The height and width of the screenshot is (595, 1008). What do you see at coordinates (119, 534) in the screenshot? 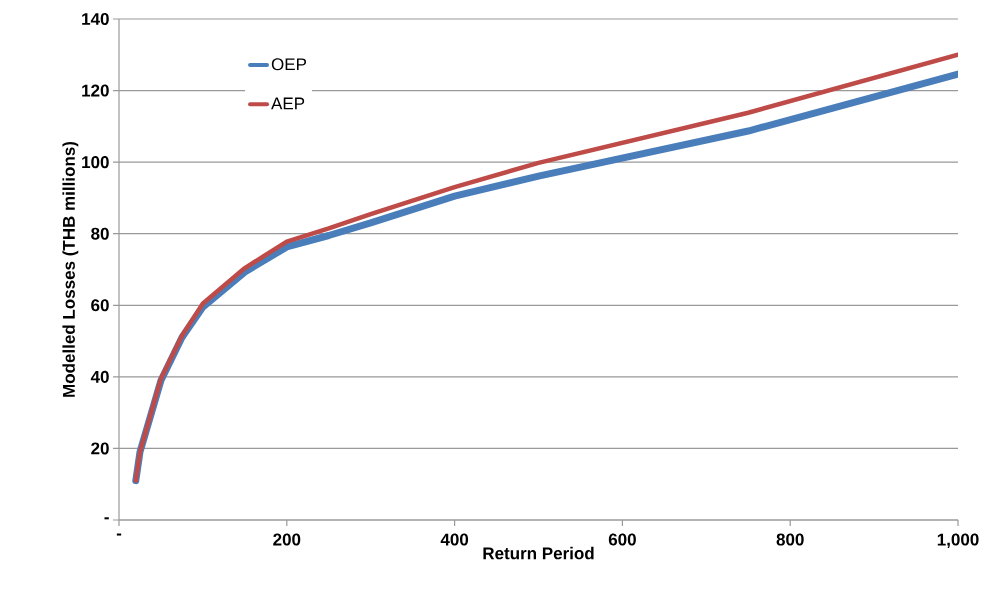
I see `x-tick-label: -` at bounding box center [119, 534].